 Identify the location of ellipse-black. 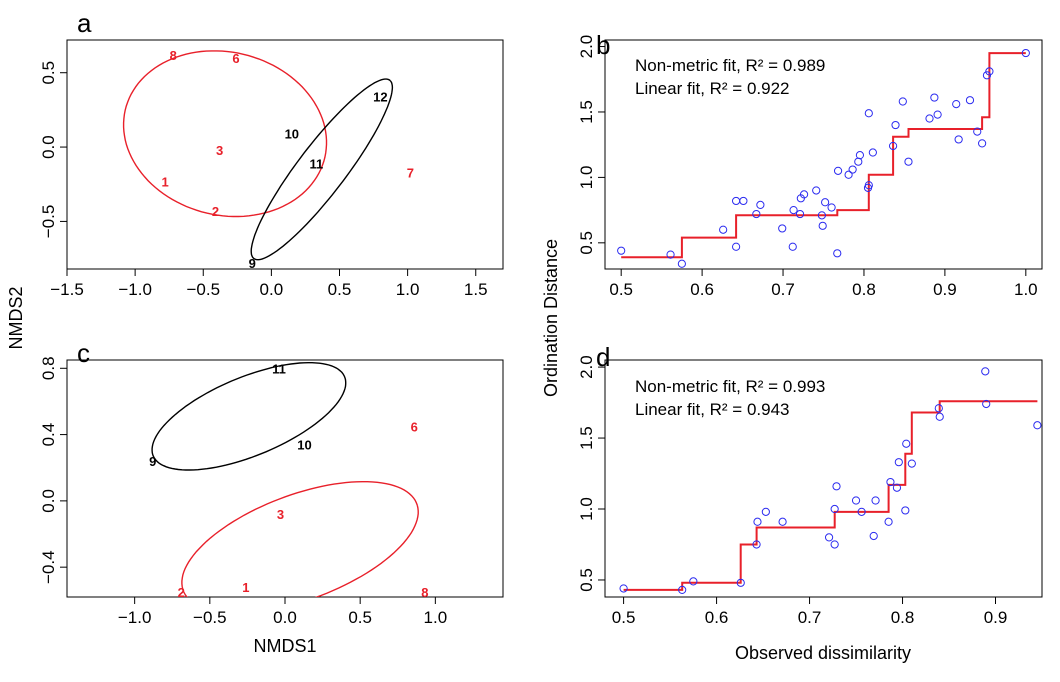
(322, 169).